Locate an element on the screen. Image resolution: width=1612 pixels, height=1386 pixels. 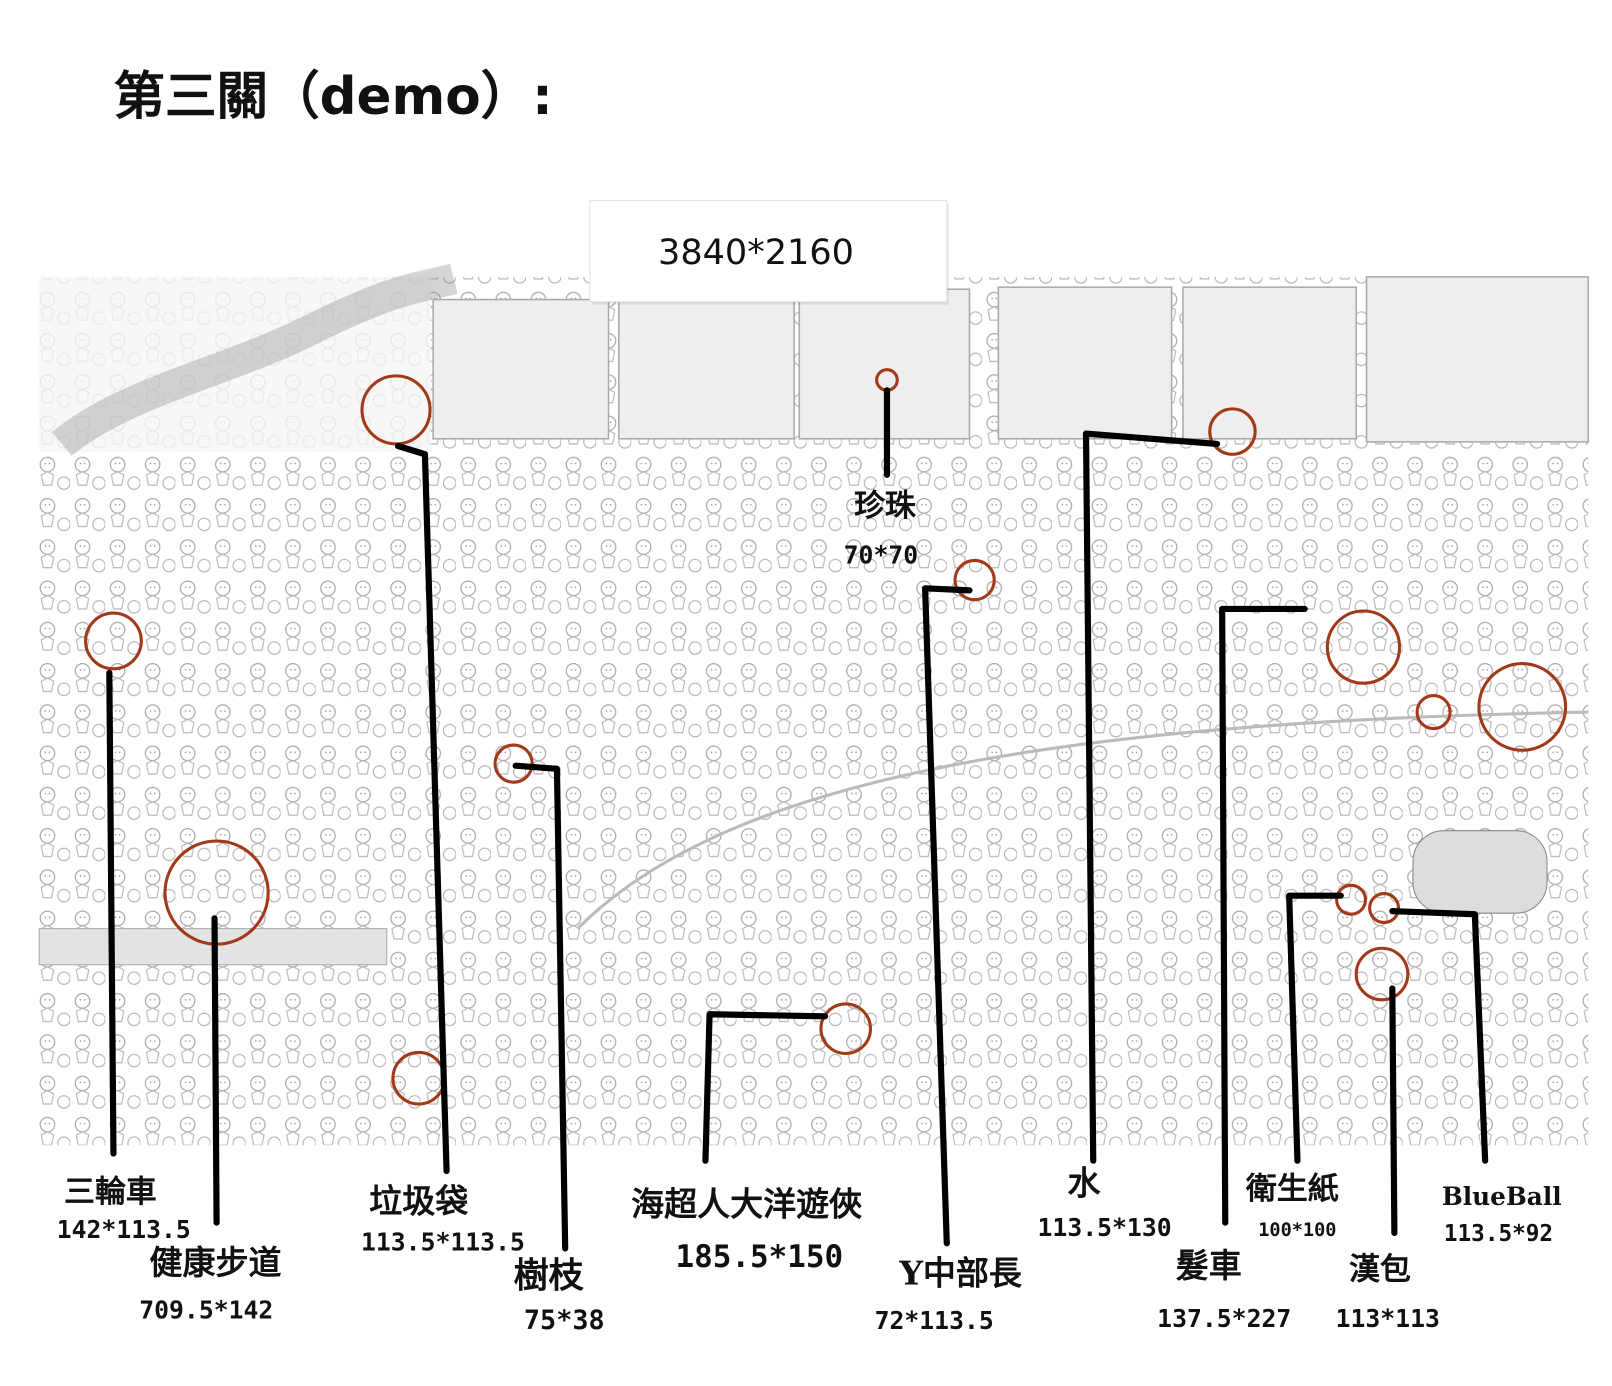
item-size: 113*113 is located at coordinates (1388, 1318).